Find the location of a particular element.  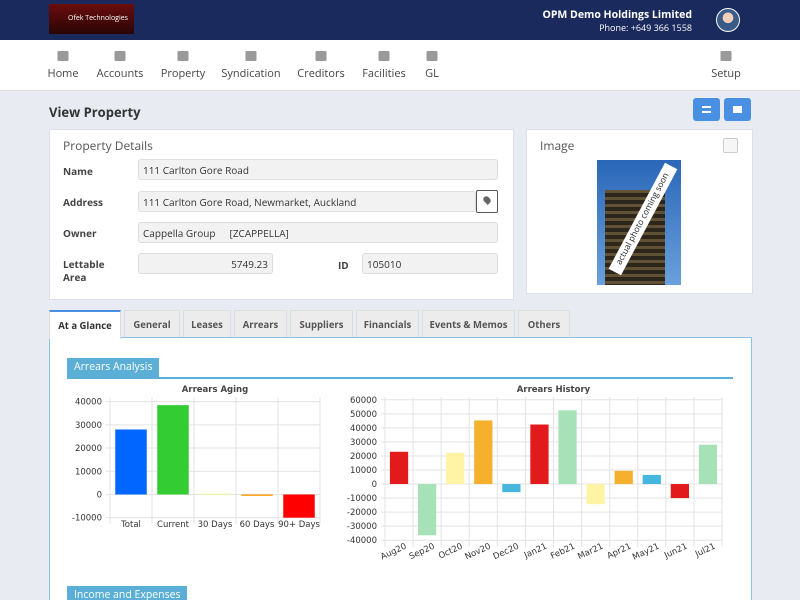

nav-item: Creditors is located at coordinates (321, 73).